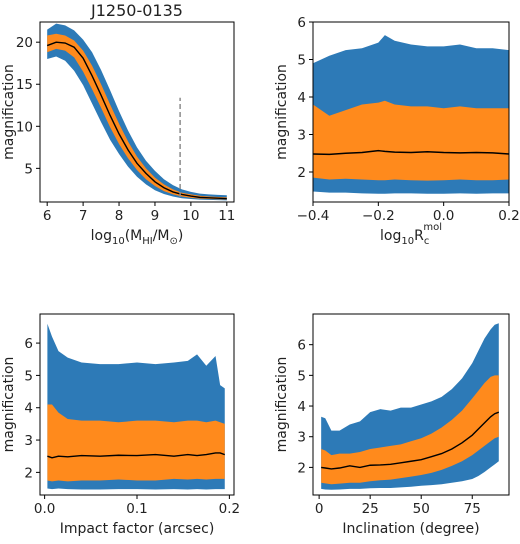 This screenshot has height=544, width=520. I want to click on x-tick-label: 10, so click(190, 216).